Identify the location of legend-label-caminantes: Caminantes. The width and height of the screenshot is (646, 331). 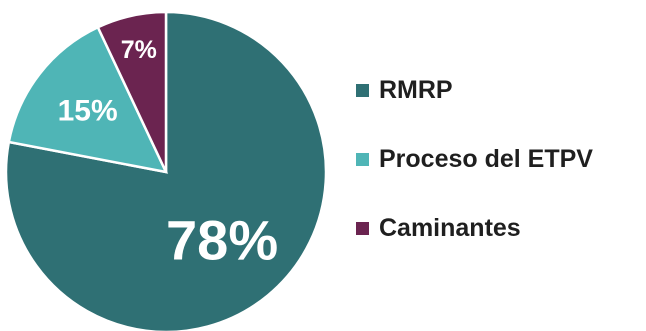
(450, 227).